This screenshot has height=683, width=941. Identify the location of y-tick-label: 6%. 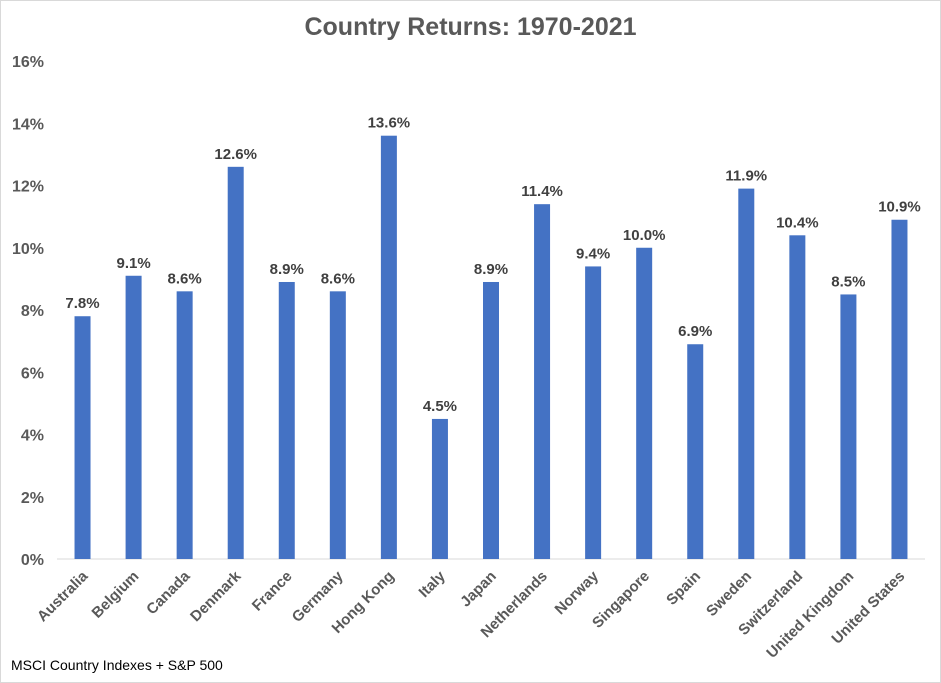
(32, 373).